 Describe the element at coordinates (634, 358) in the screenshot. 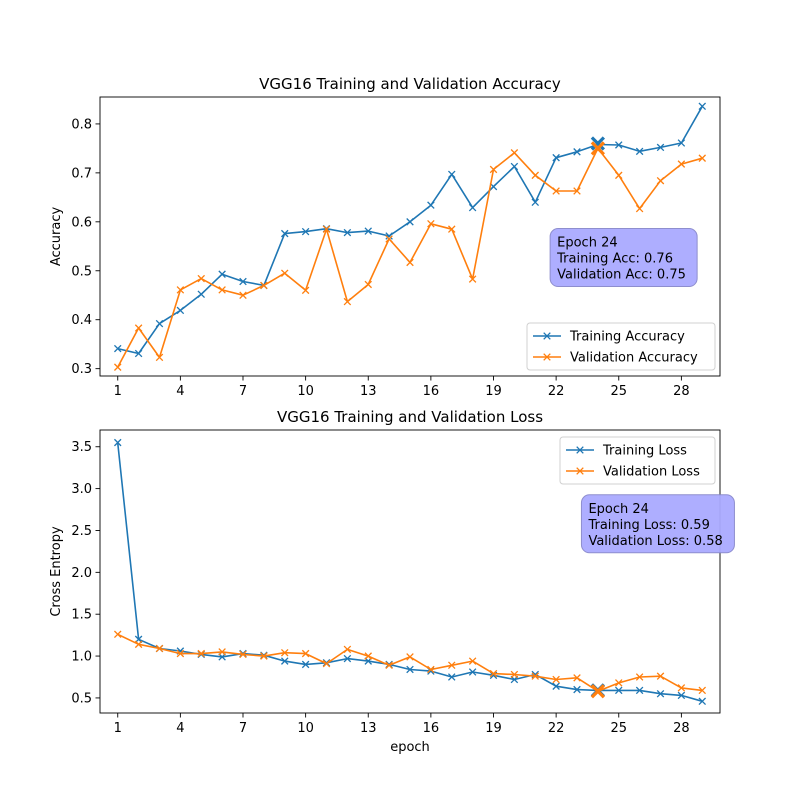

I see `legend-entry: Validation Accuracy` at that location.